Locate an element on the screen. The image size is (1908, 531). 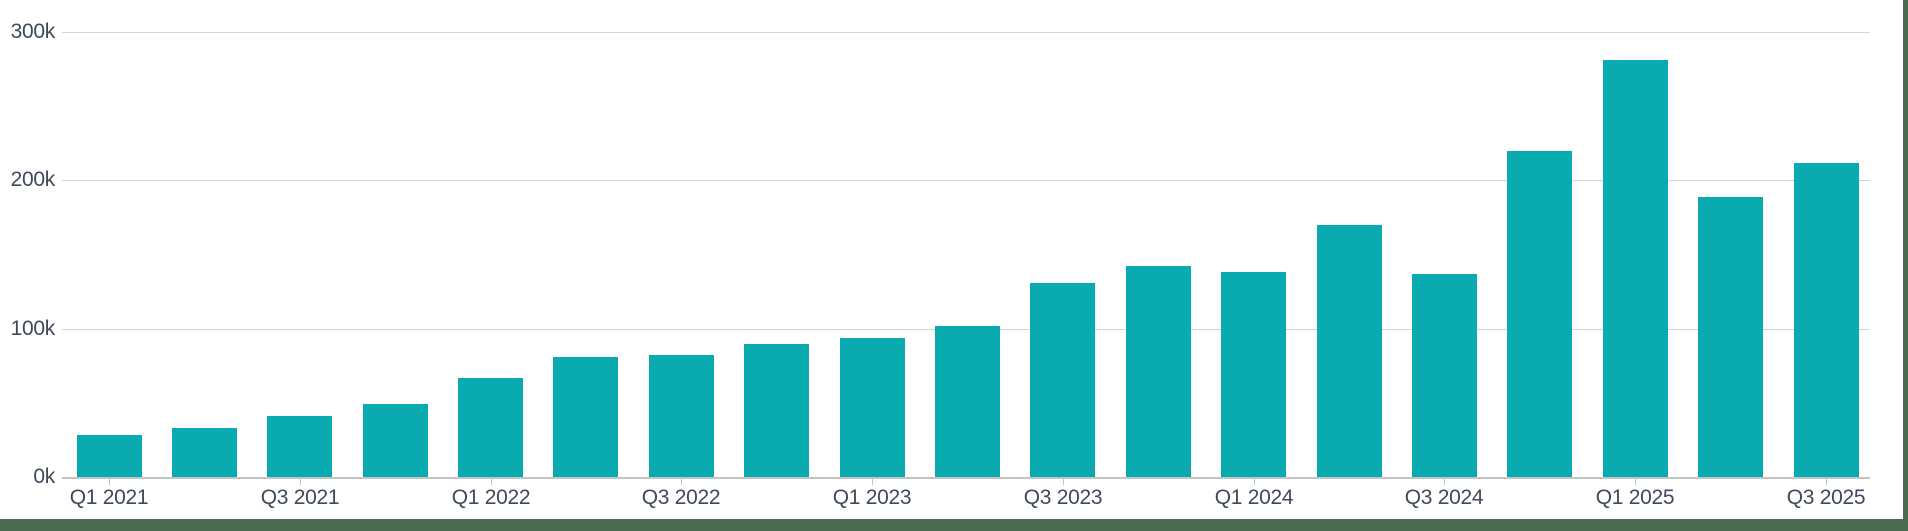
x-axis-label-q1-2025: Q1 2025 is located at coordinates (1635, 497).